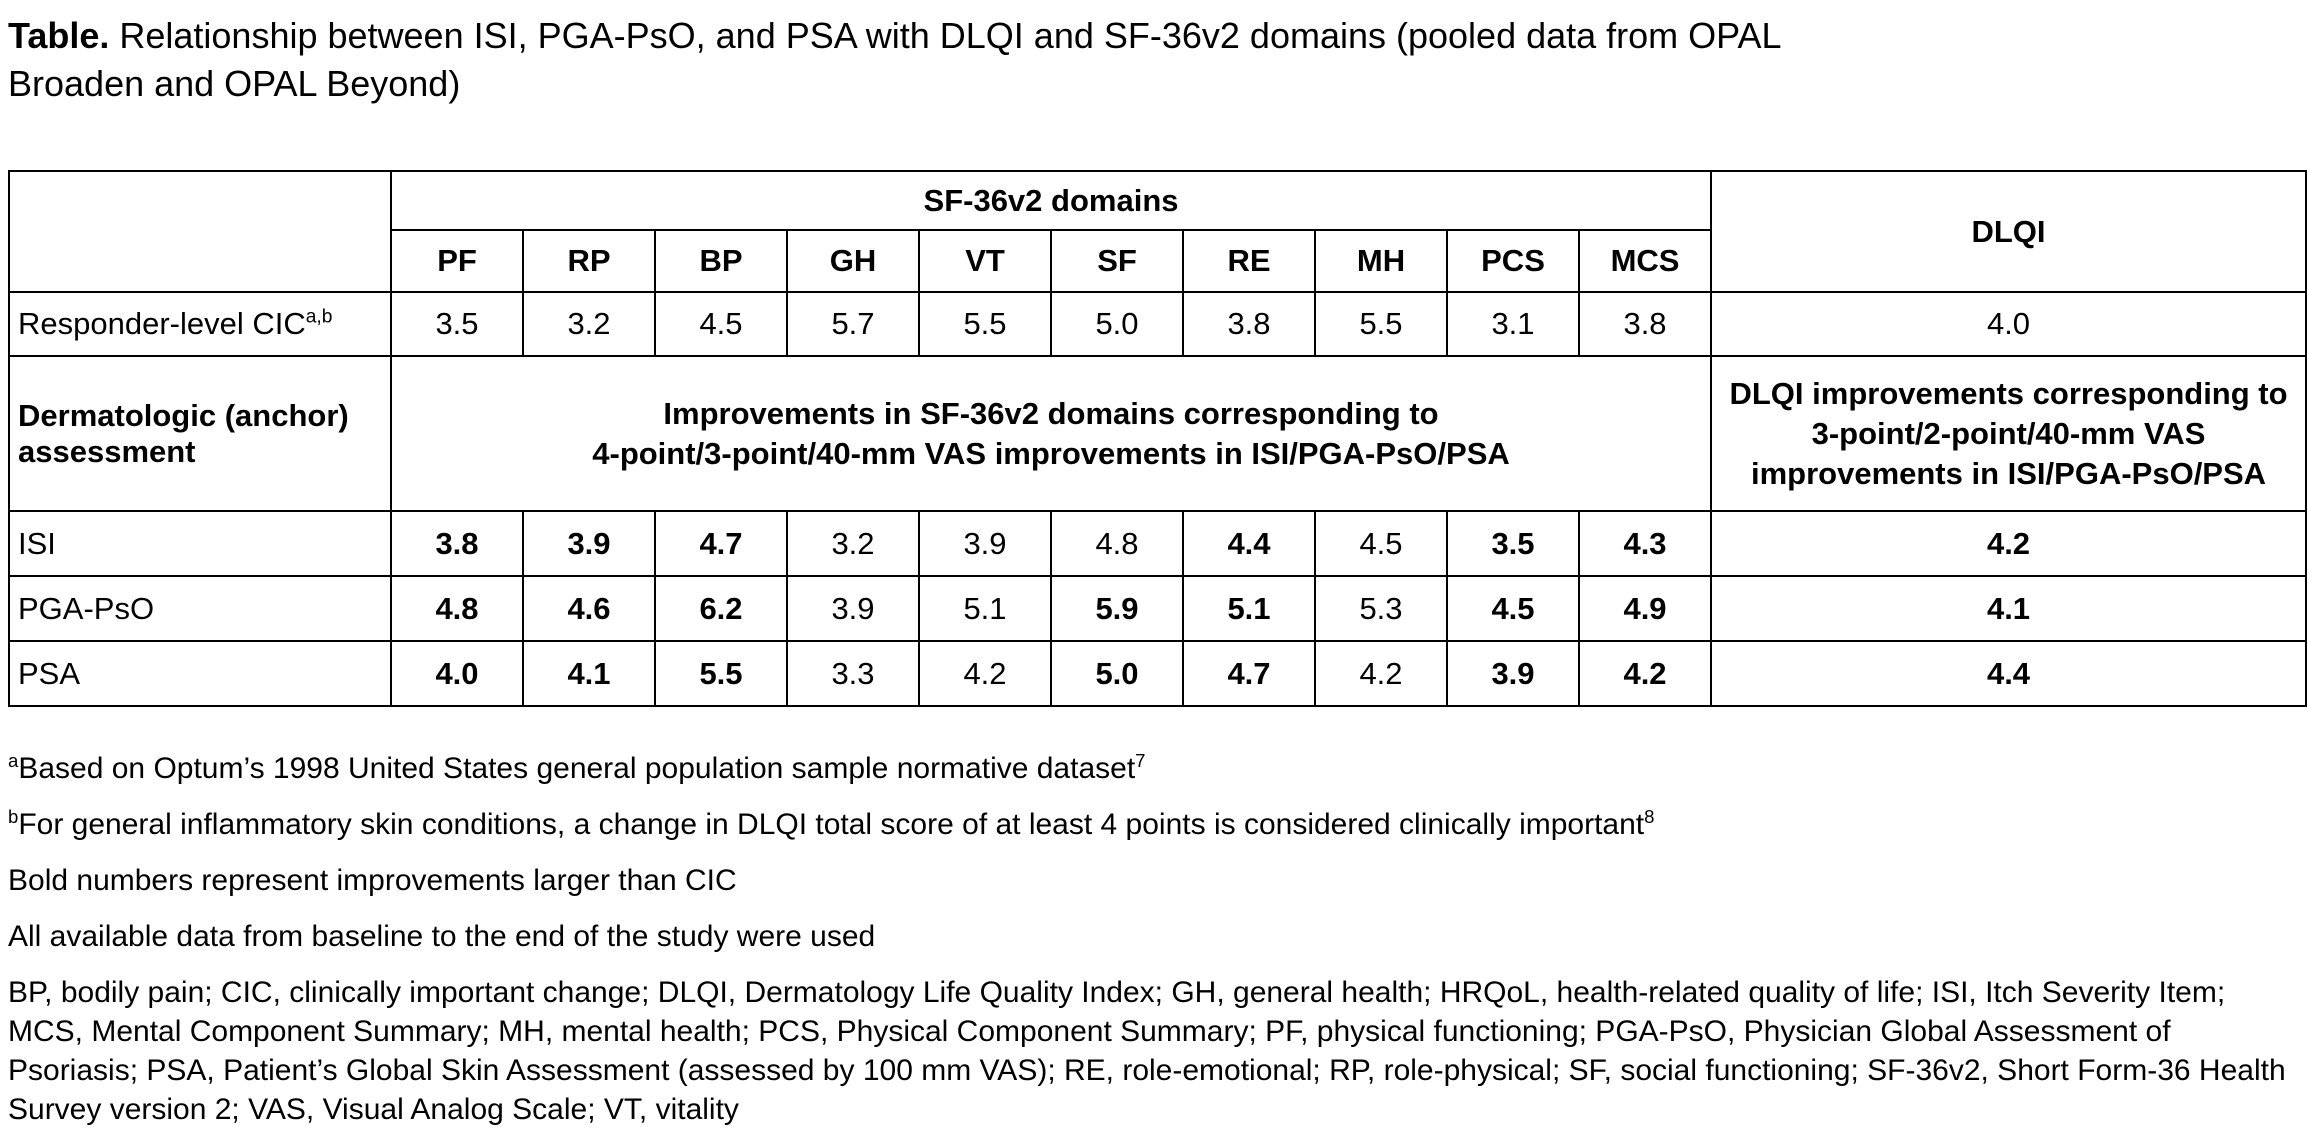 This screenshot has width=2307, height=1132. Describe the element at coordinates (2008, 231) in the screenshot. I see `dlqi-header: DLQI` at that location.